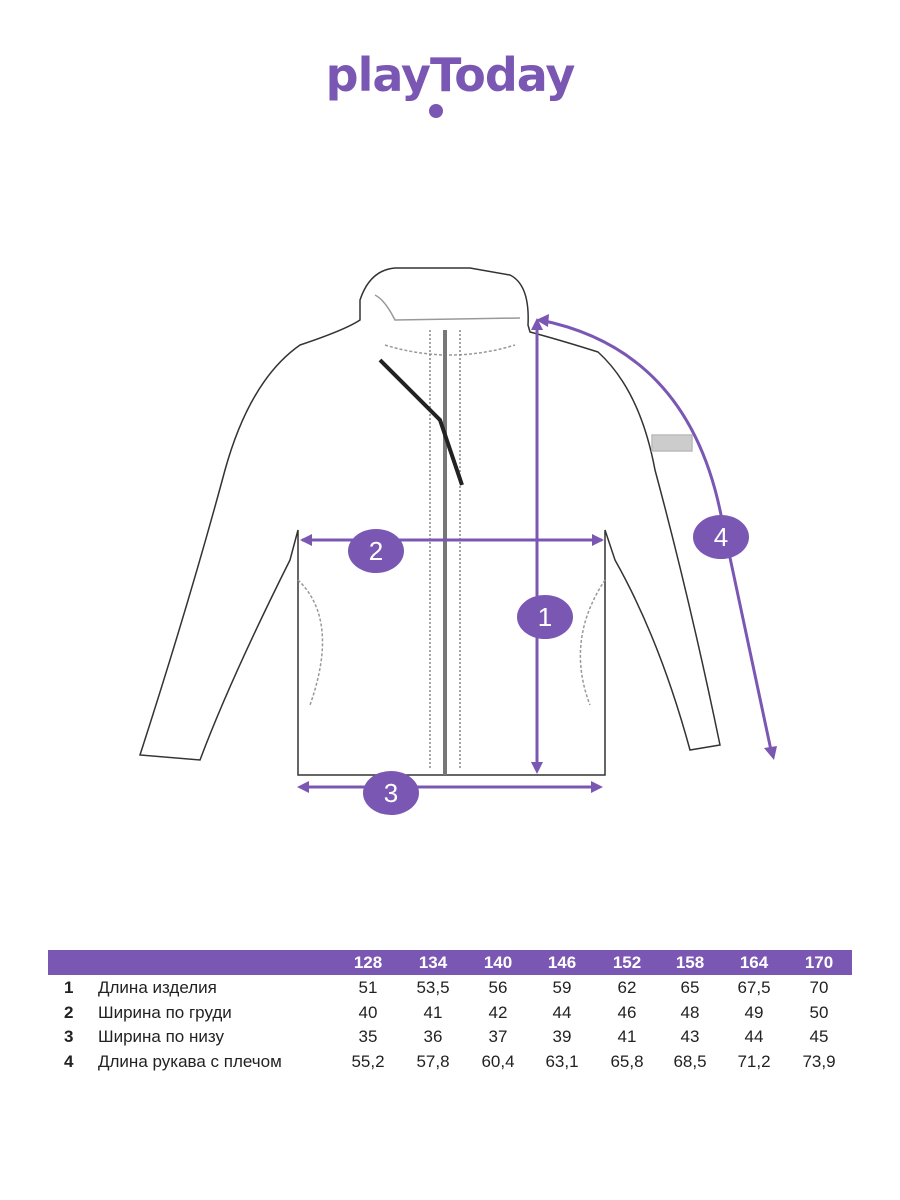 This screenshot has height=1200, width=900. Describe the element at coordinates (819, 1036) in the screenshot. I see `table-cell: 45` at that location.